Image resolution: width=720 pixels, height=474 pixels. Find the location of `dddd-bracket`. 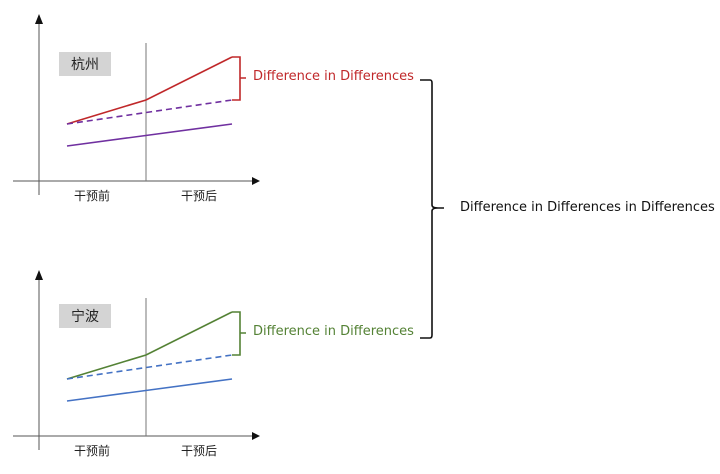

dddd-bracket is located at coordinates (432, 209).